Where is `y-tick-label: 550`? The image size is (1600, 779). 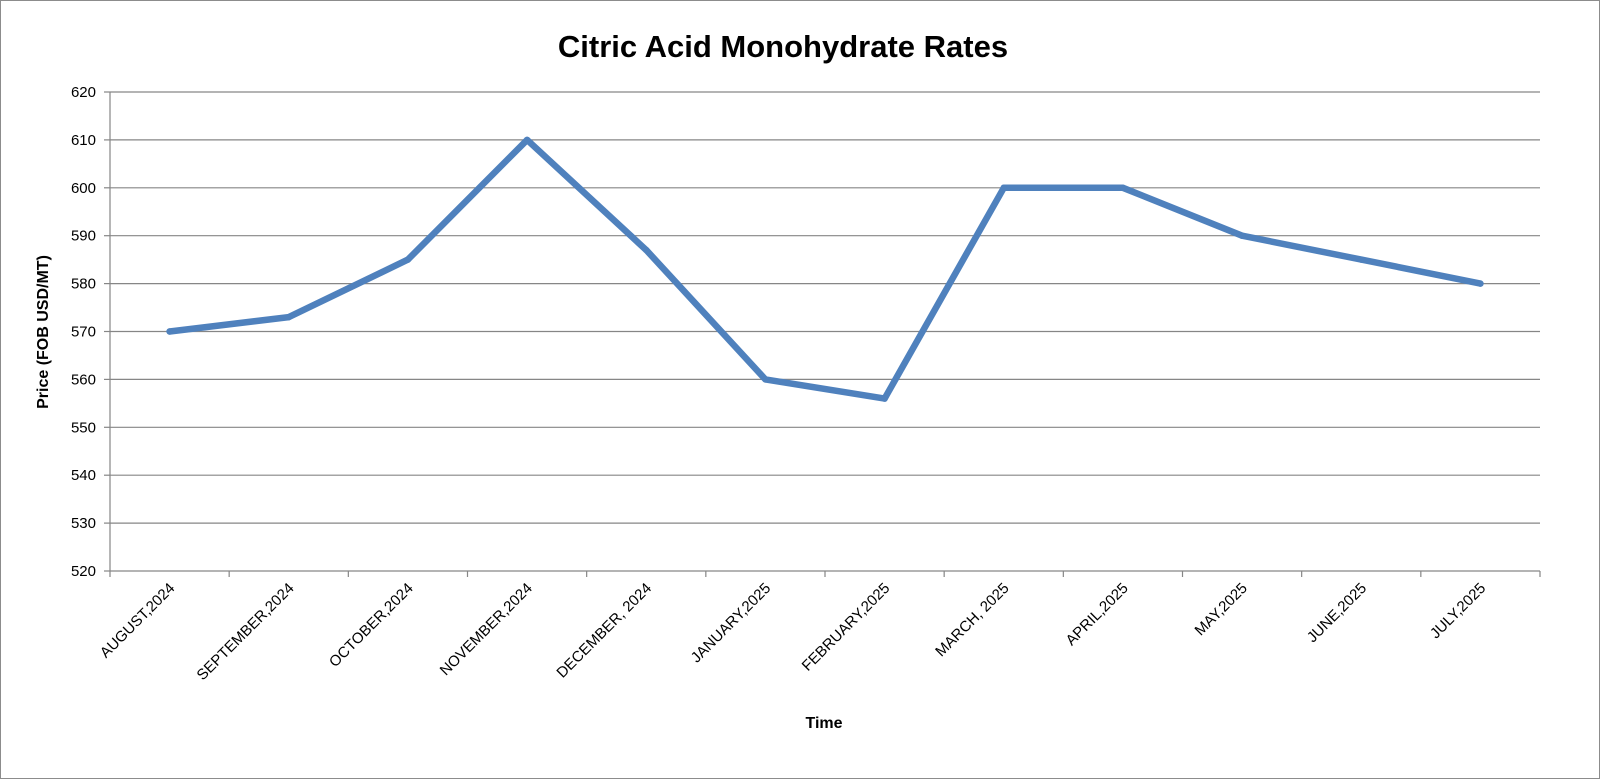
y-tick-label: 550 is located at coordinates (83, 427).